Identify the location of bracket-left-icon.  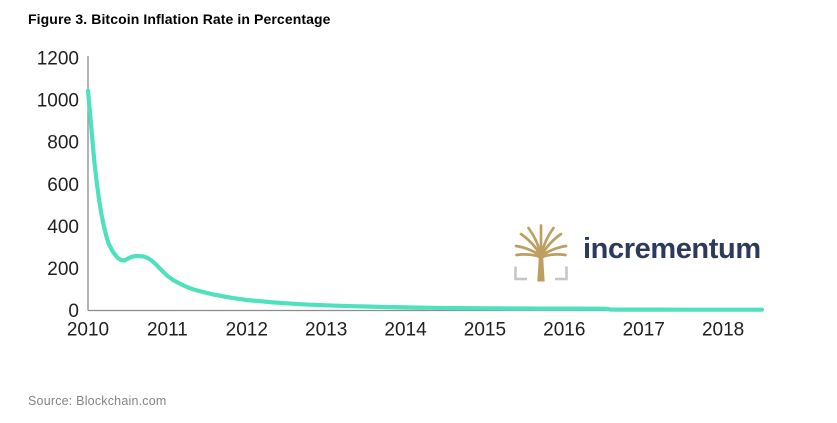
(520, 273).